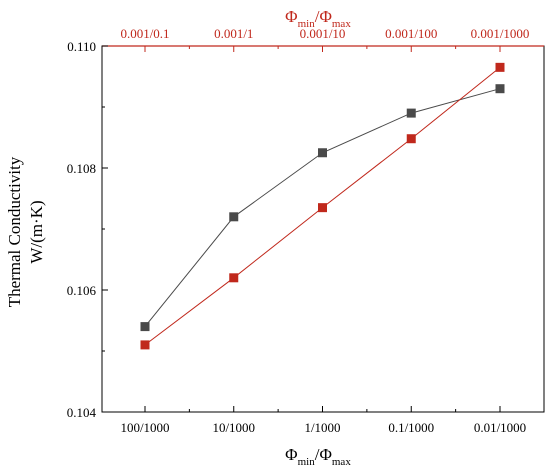 This screenshot has height=471, width=550. I want to click on top-tick-label: 0.001/10, so click(323, 33).